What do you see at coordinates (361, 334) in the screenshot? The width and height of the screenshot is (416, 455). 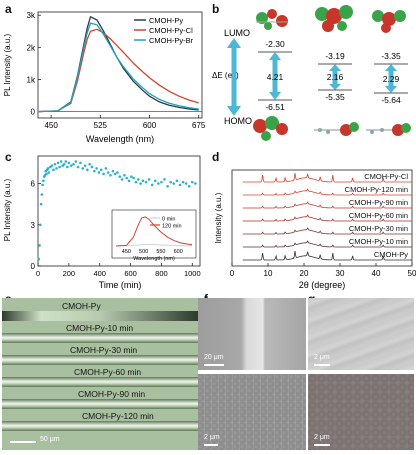 I see `sem-image-g-top: 2 μm` at bounding box center [361, 334].